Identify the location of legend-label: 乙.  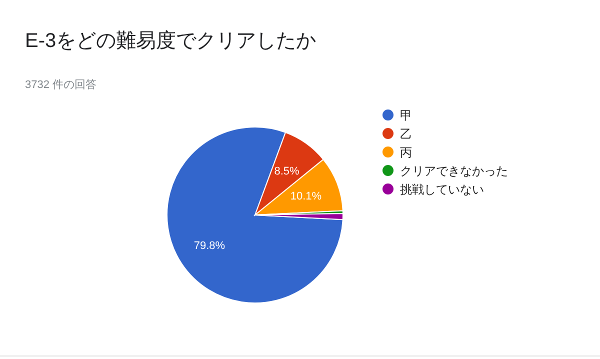
(406, 134).